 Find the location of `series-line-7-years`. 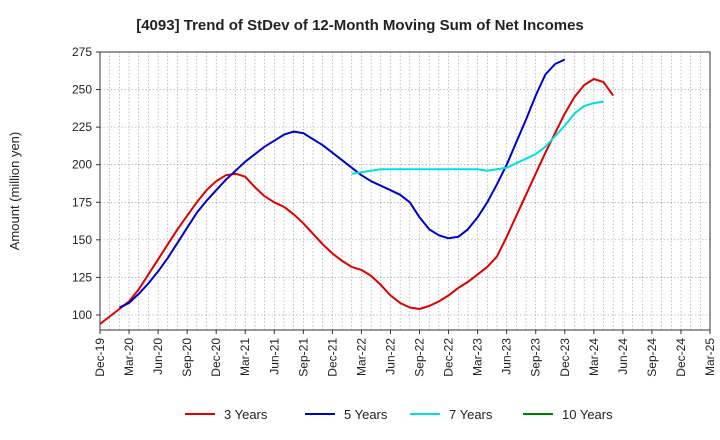

series-line-7-years is located at coordinates (477, 137).